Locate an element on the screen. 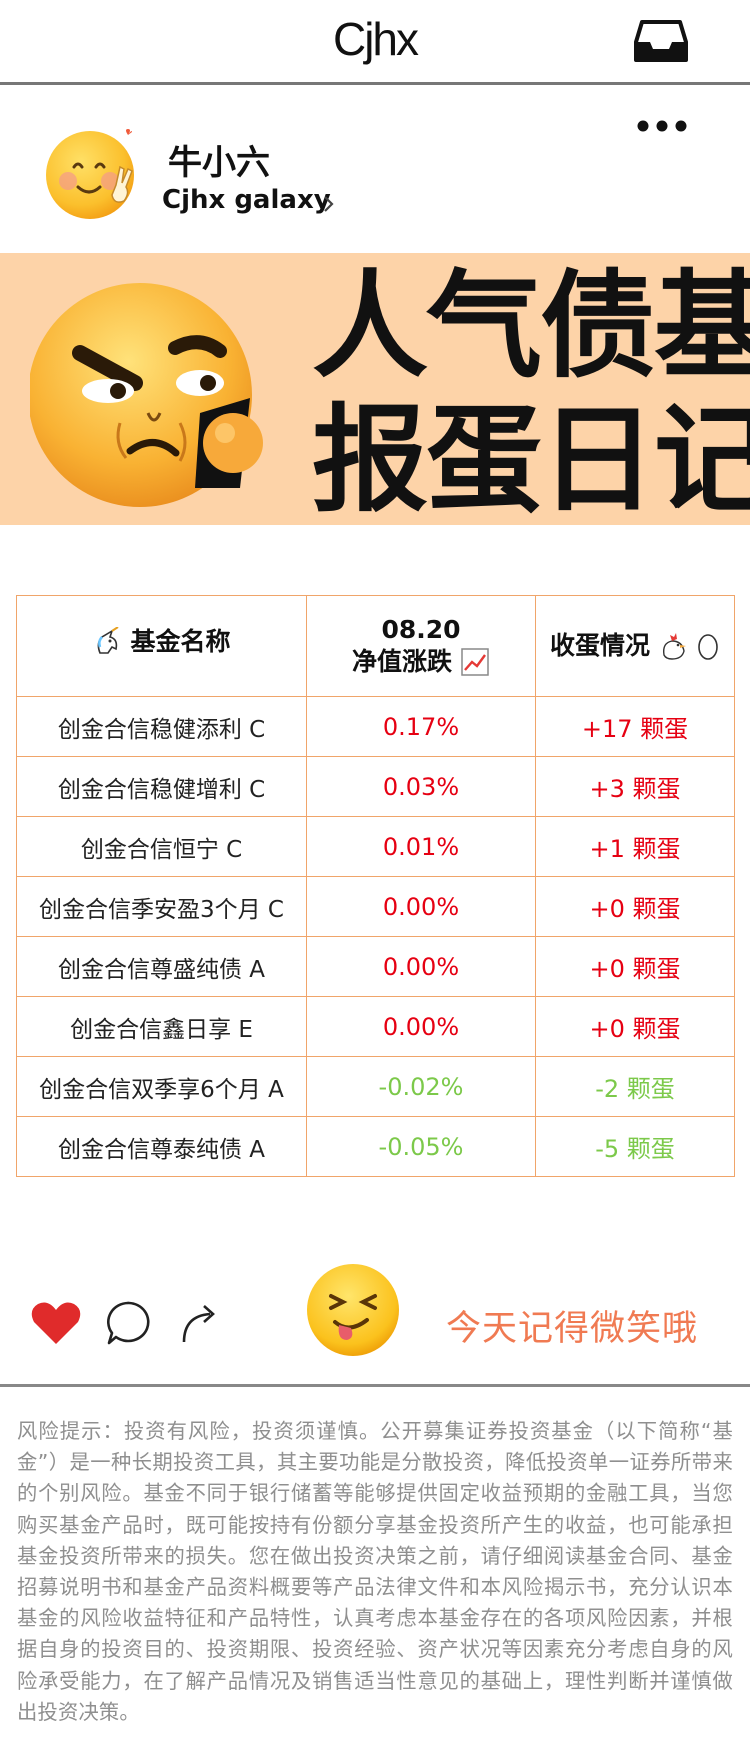 The height and width of the screenshot is (1750, 750). table-row: 创金合信尊盛纯债 A 0.00% +0 颗蛋 is located at coordinates (375, 966).